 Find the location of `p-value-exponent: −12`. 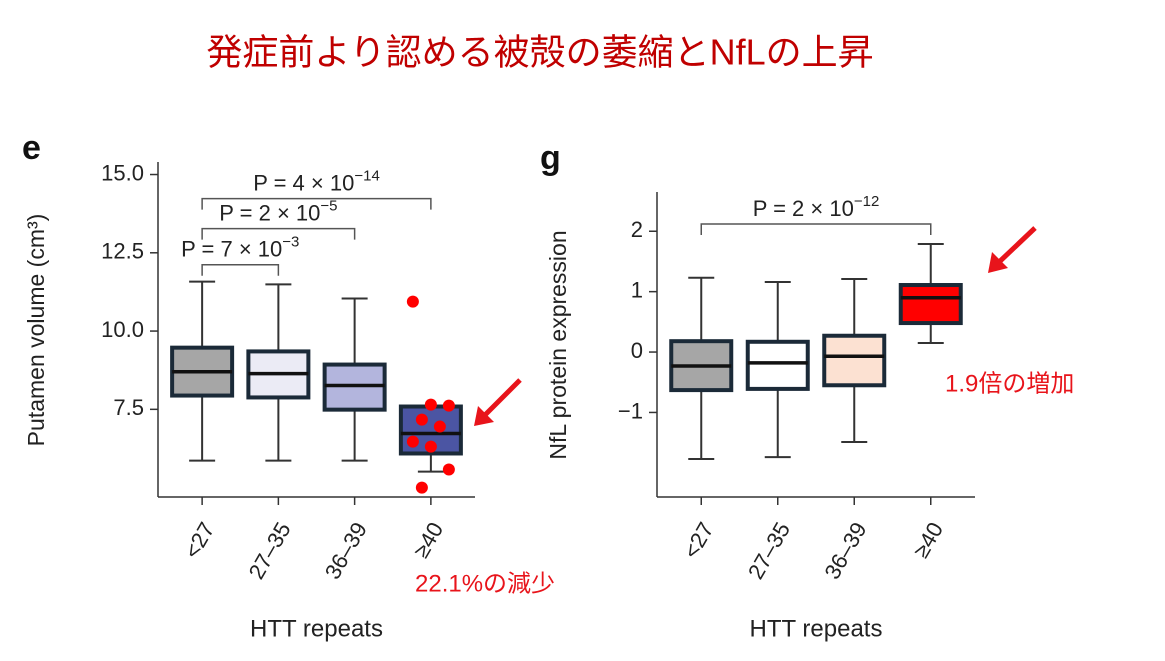

p-value-exponent: −12 is located at coordinates (866, 201).